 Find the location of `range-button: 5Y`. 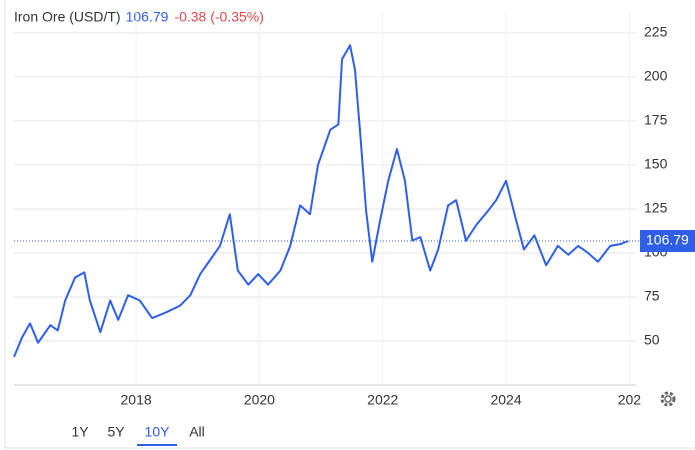

range-button: 5Y is located at coordinates (116, 432).